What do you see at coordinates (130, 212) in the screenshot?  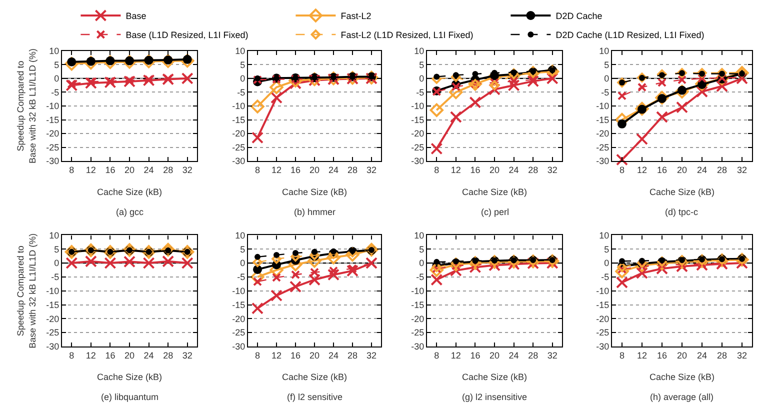 I see `text: (a) gcc` at bounding box center [130, 212].